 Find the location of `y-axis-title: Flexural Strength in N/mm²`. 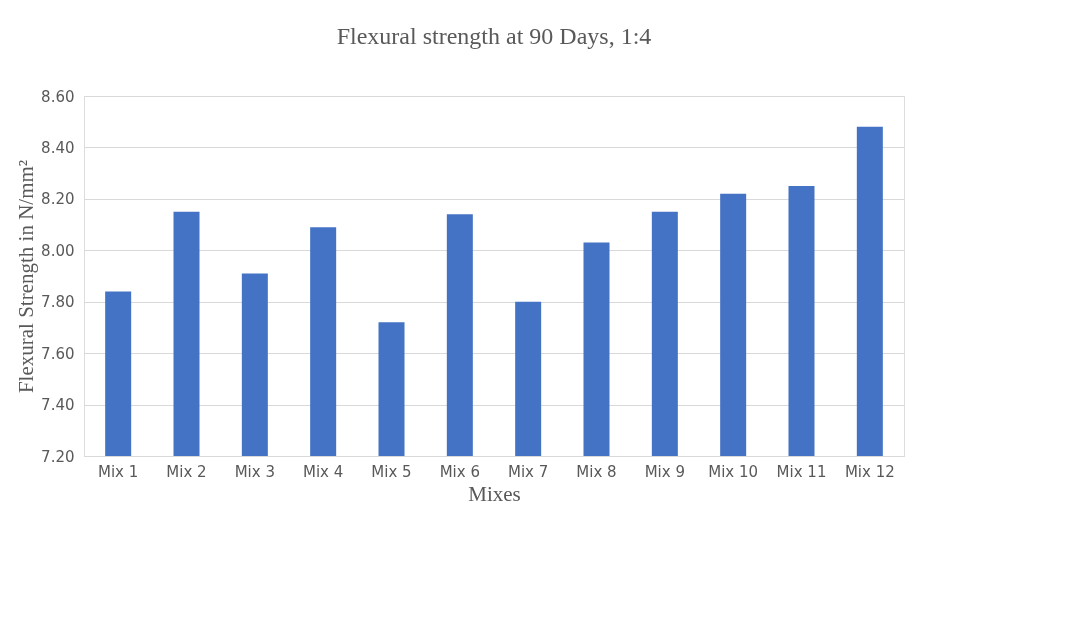

y-axis-title: Flexural Strength in N/mm² is located at coordinates (26, 276).